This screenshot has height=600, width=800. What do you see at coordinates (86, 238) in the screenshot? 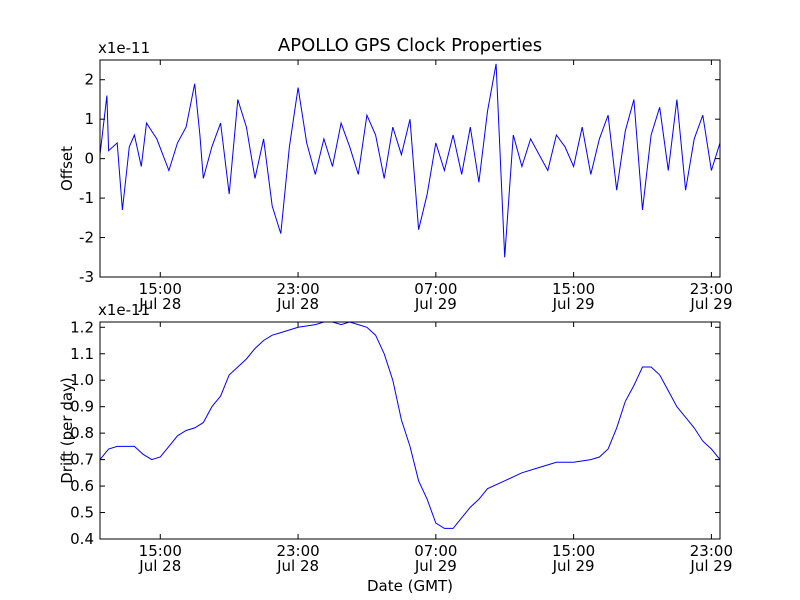
I see `y-tick-label: -2` at bounding box center [86, 238].